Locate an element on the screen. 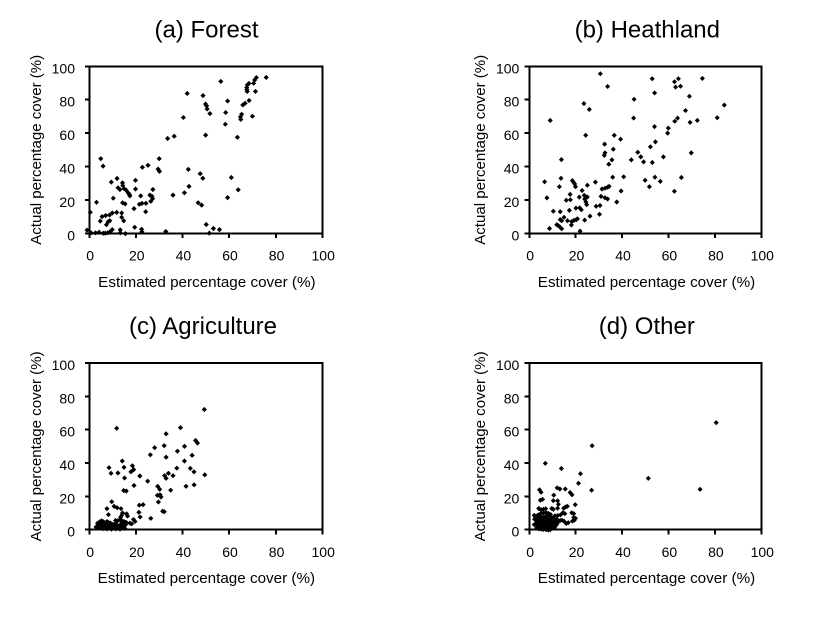 Image resolution: width=817 pixels, height=631 pixels. svg-text: (b) Heathland is located at coordinates (647, 29).